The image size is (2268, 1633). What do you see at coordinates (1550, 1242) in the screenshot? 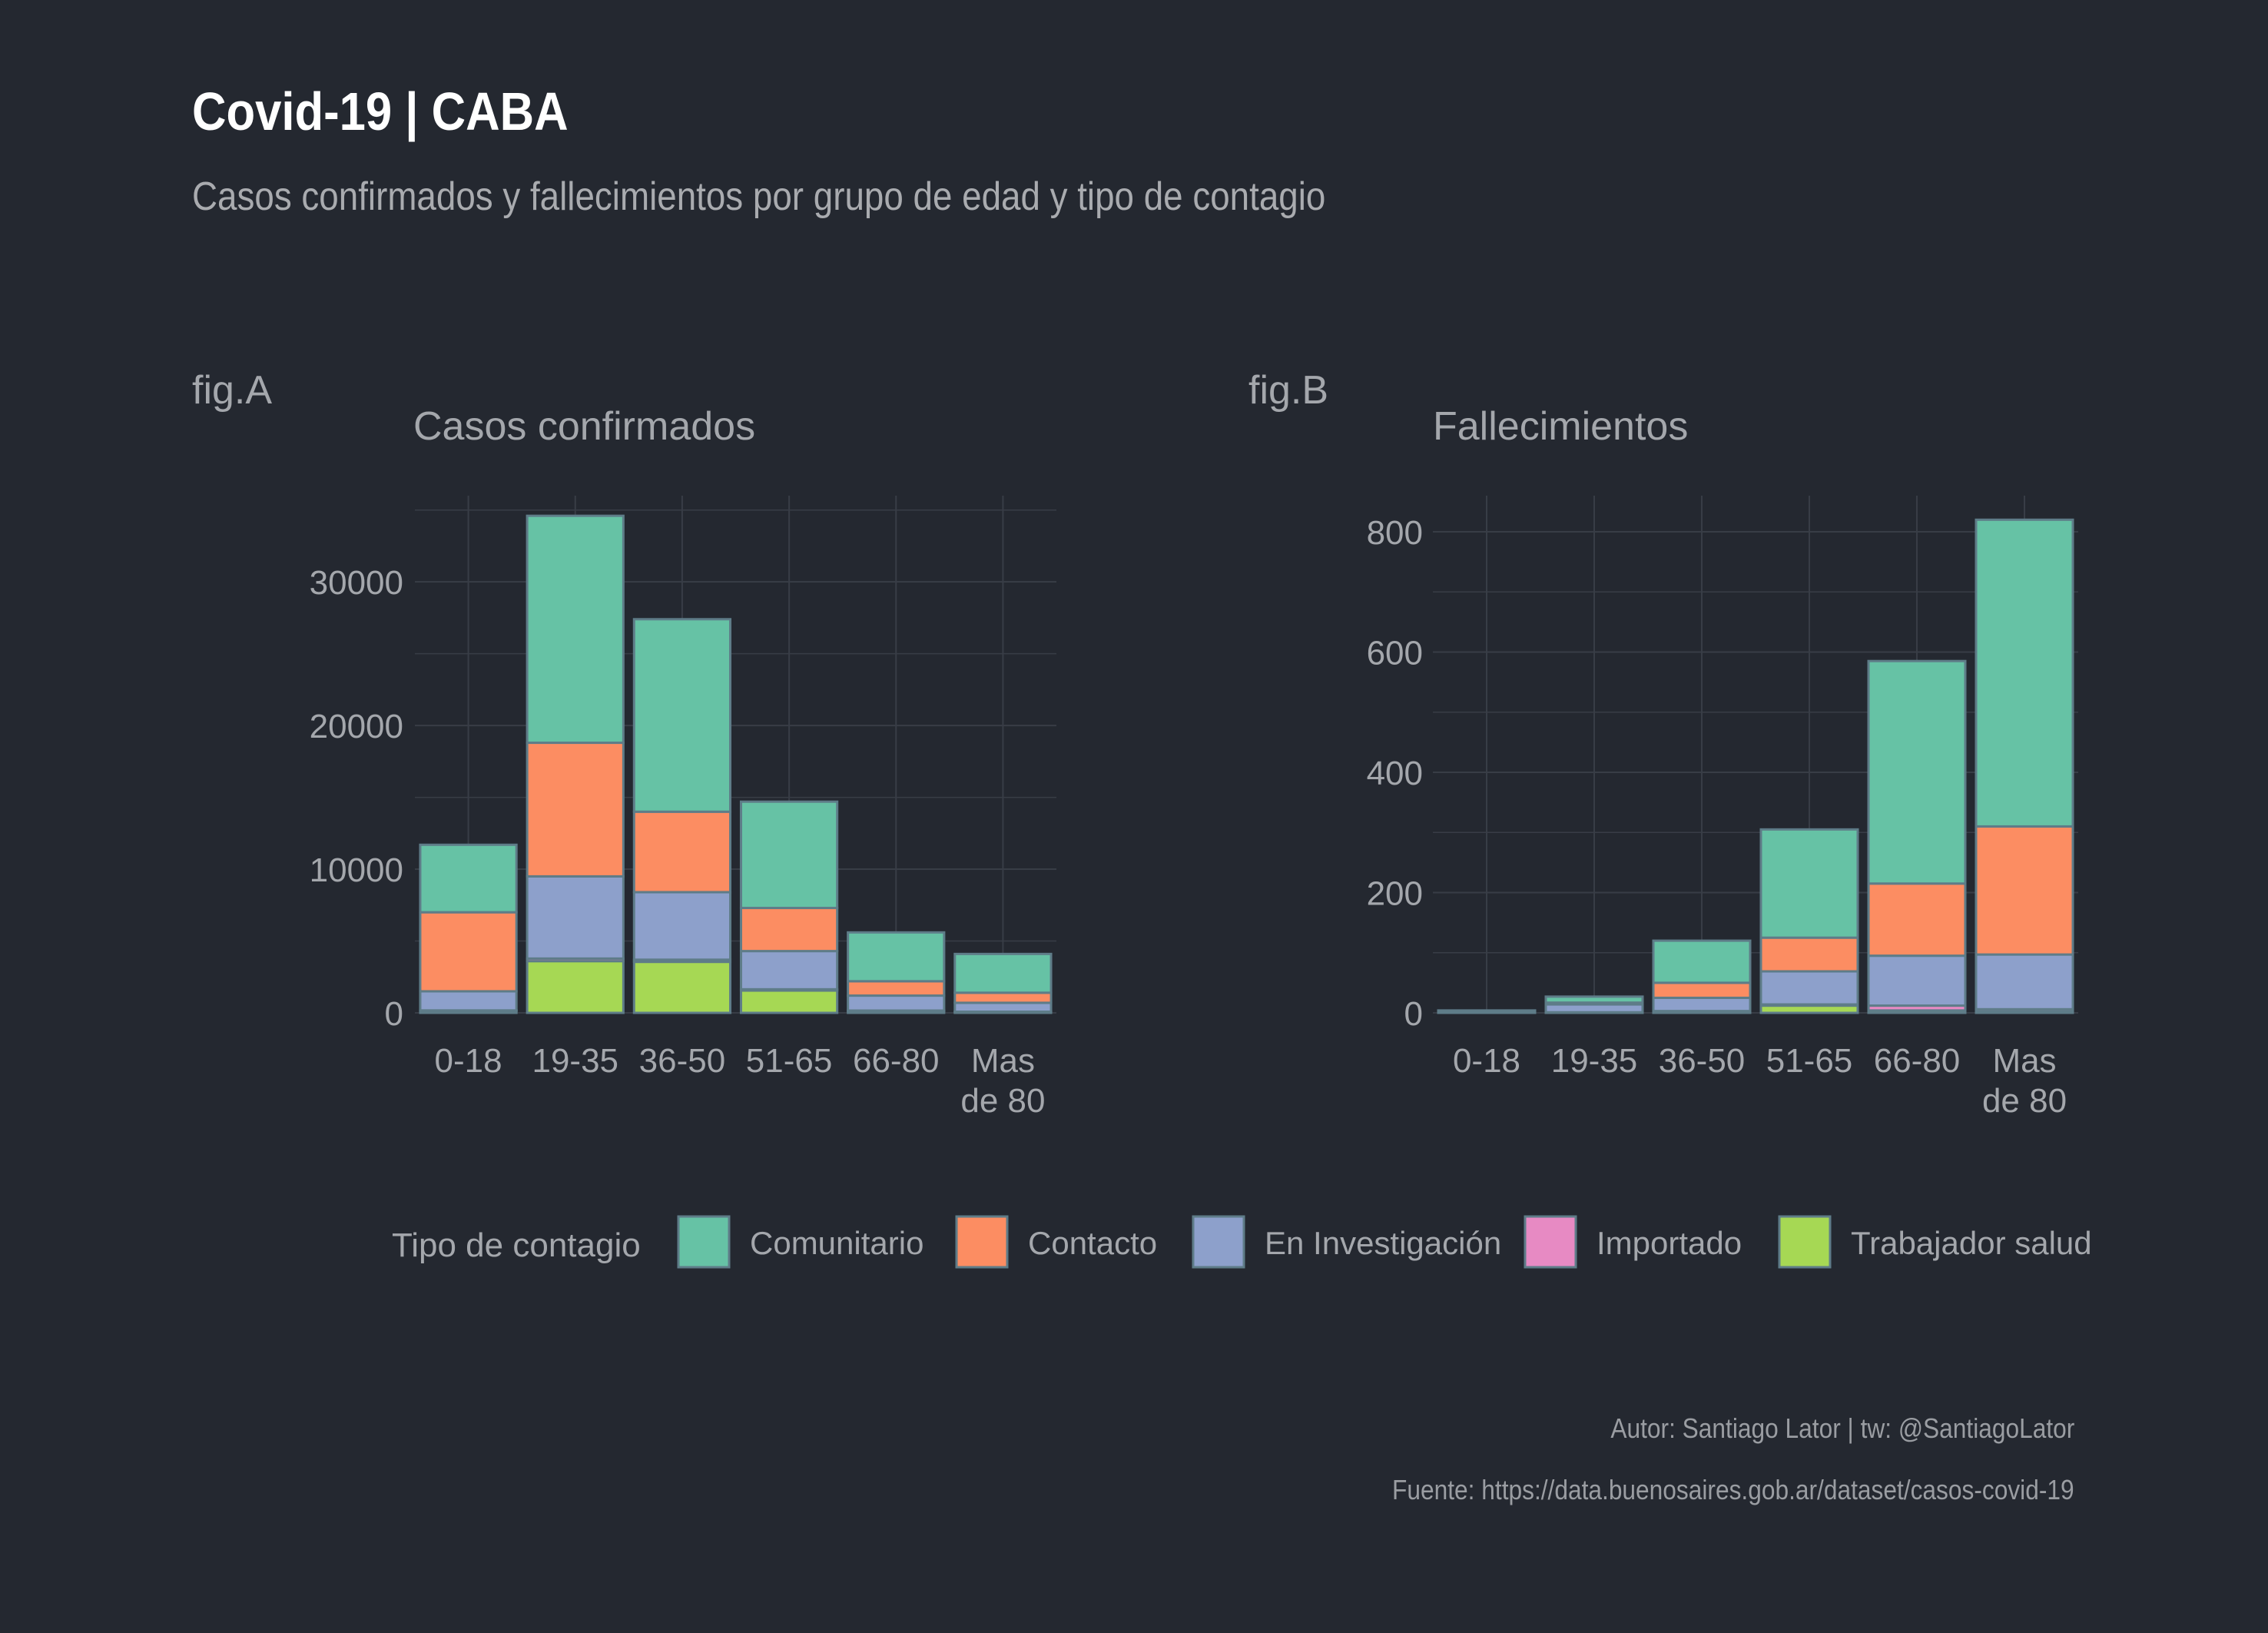
I see `legend-key-importado` at bounding box center [1550, 1242].